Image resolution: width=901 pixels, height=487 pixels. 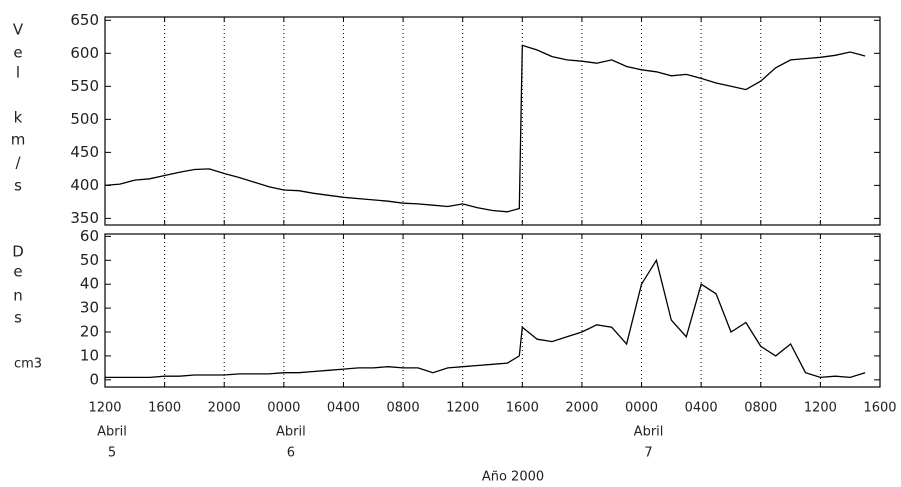 What do you see at coordinates (84, 119) in the screenshot?
I see `y-tick-label: 500` at bounding box center [84, 119].